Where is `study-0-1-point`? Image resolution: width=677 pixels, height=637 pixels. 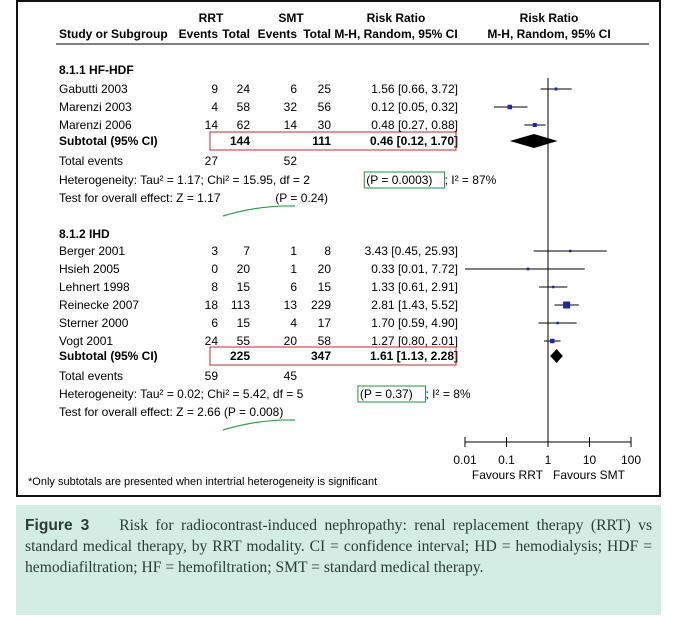
study-0-1-point is located at coordinates (510, 107).